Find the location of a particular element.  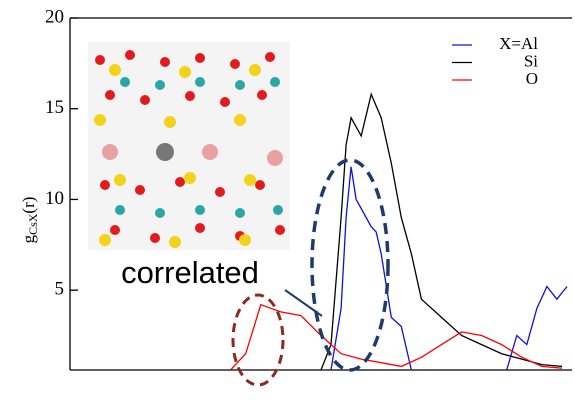

y-label-sub: CsX is located at coordinates (33, 224).